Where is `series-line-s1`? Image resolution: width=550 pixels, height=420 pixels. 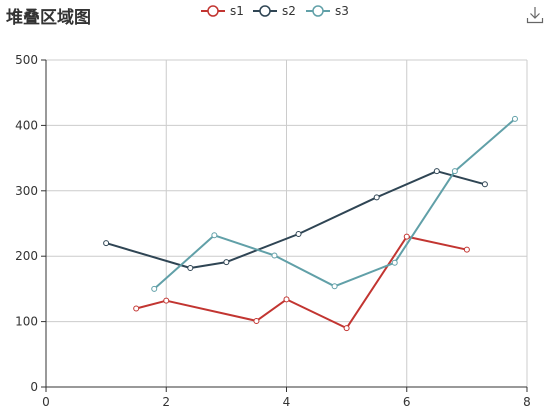
series-line-s1 is located at coordinates (301, 282).